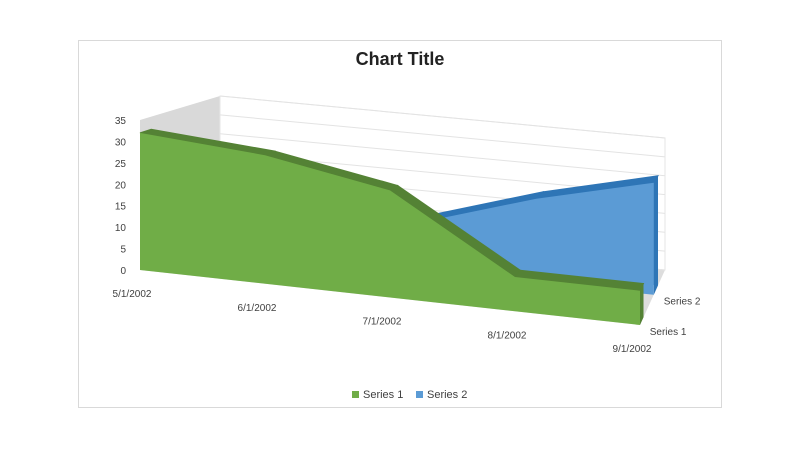 The image size is (800, 450). I want to click on chart-title: Chart Title, so click(400, 59).